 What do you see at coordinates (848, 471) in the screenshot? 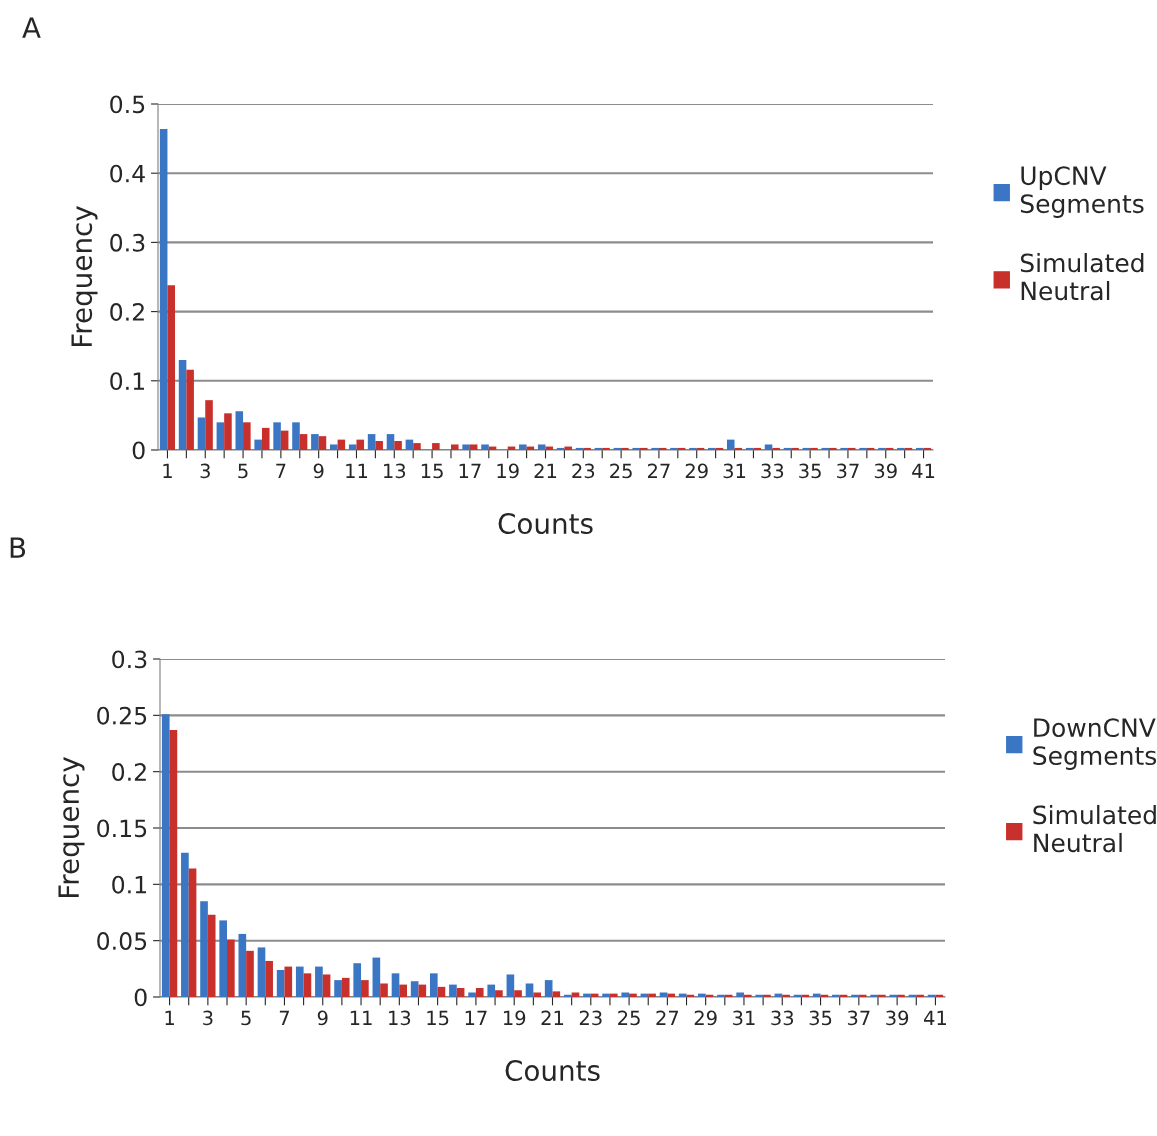
I see `x-tick-label: 37` at bounding box center [848, 471].